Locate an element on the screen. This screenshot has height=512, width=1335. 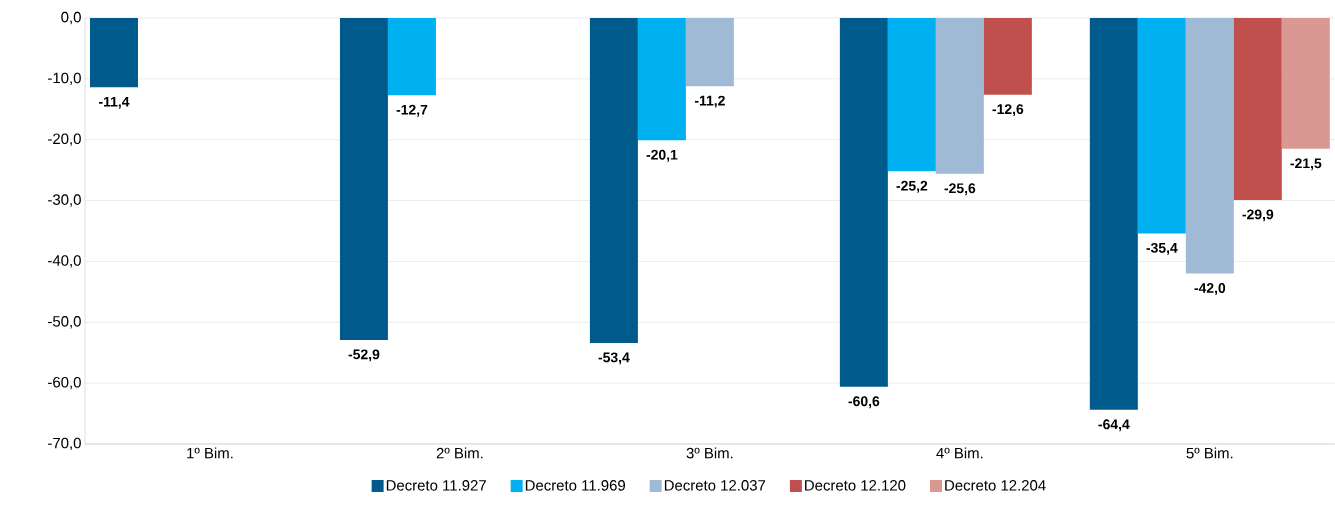
y-tick-label: -30,0 is located at coordinates (64, 200).